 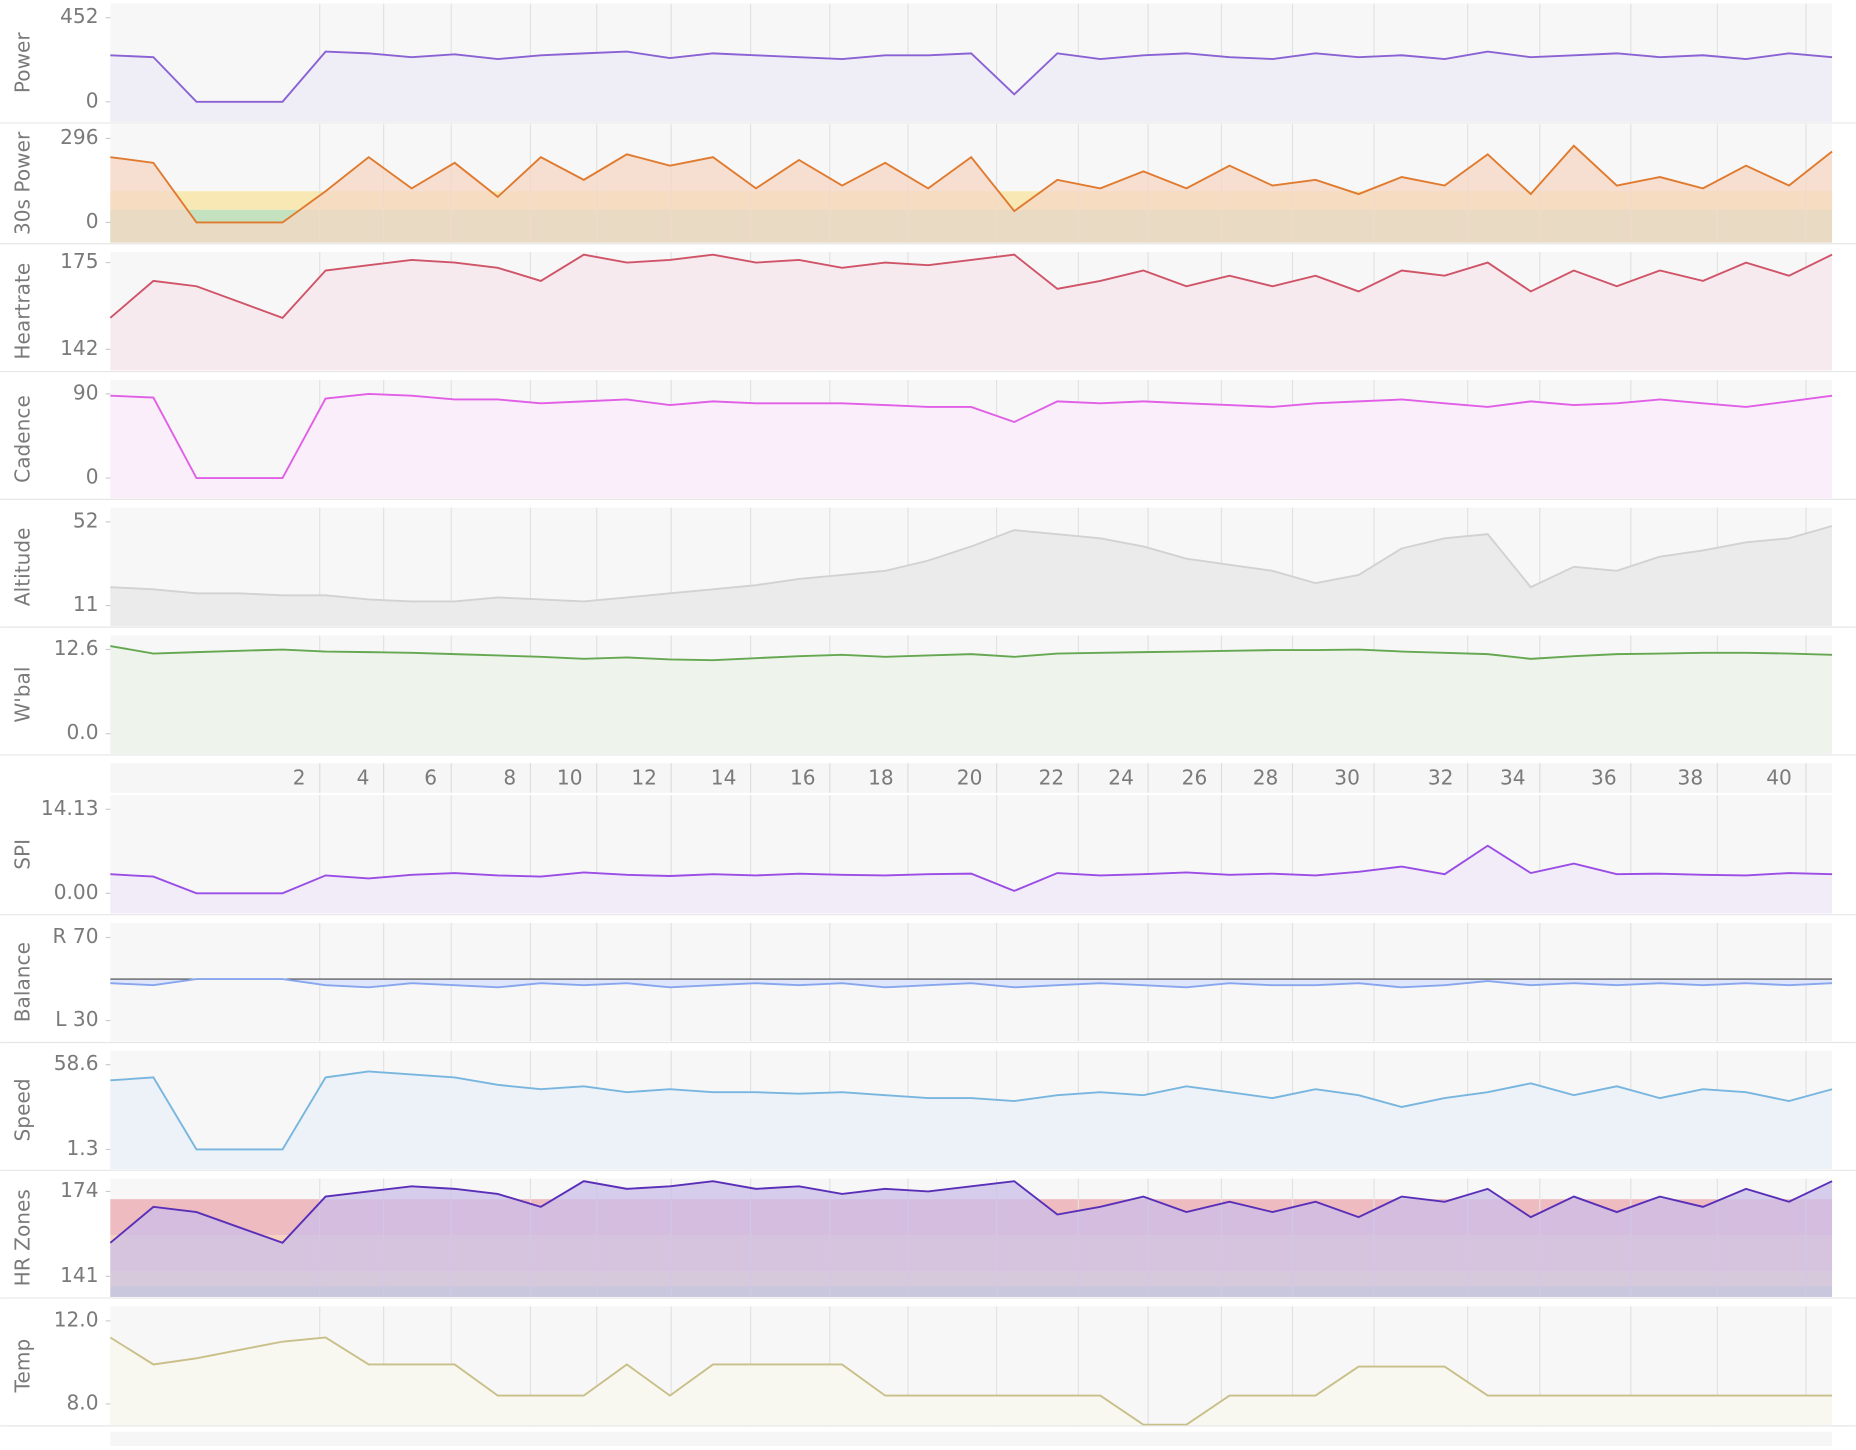 What do you see at coordinates (22, 63) in the screenshot?
I see `y-axis-label: Power` at bounding box center [22, 63].